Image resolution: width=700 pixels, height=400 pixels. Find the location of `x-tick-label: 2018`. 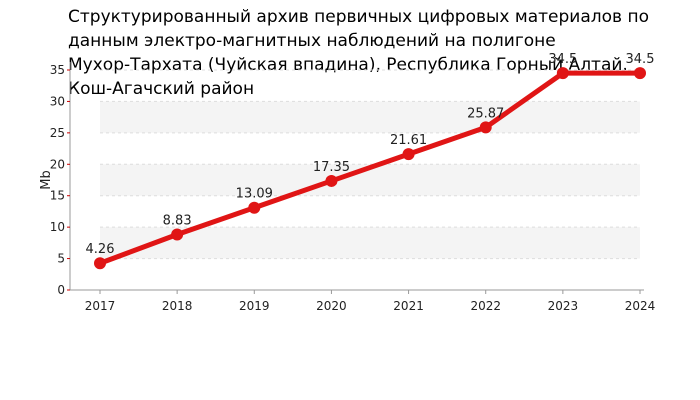

x-tick-label: 2018 is located at coordinates (177, 306).